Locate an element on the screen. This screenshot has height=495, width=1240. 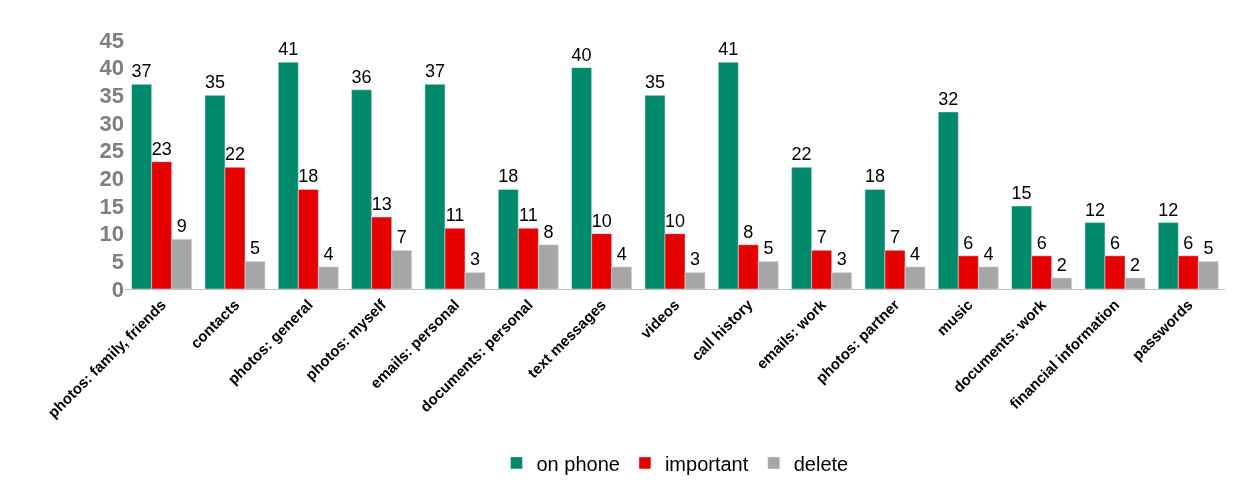
data-label: 40 is located at coordinates (581, 54).